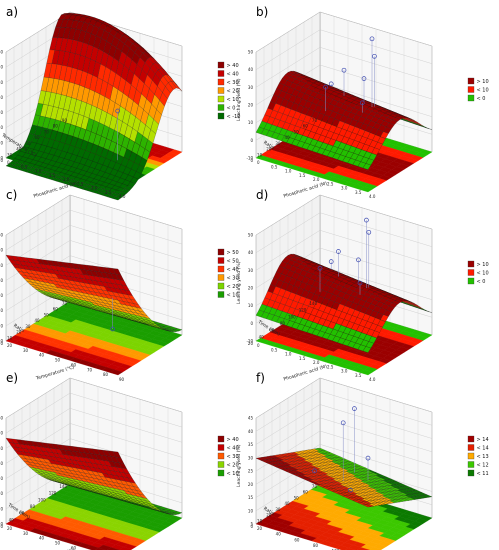  Describe the element at coordinates (58, 360) in the screenshot. I see `y-tick-label: 50` at that location.